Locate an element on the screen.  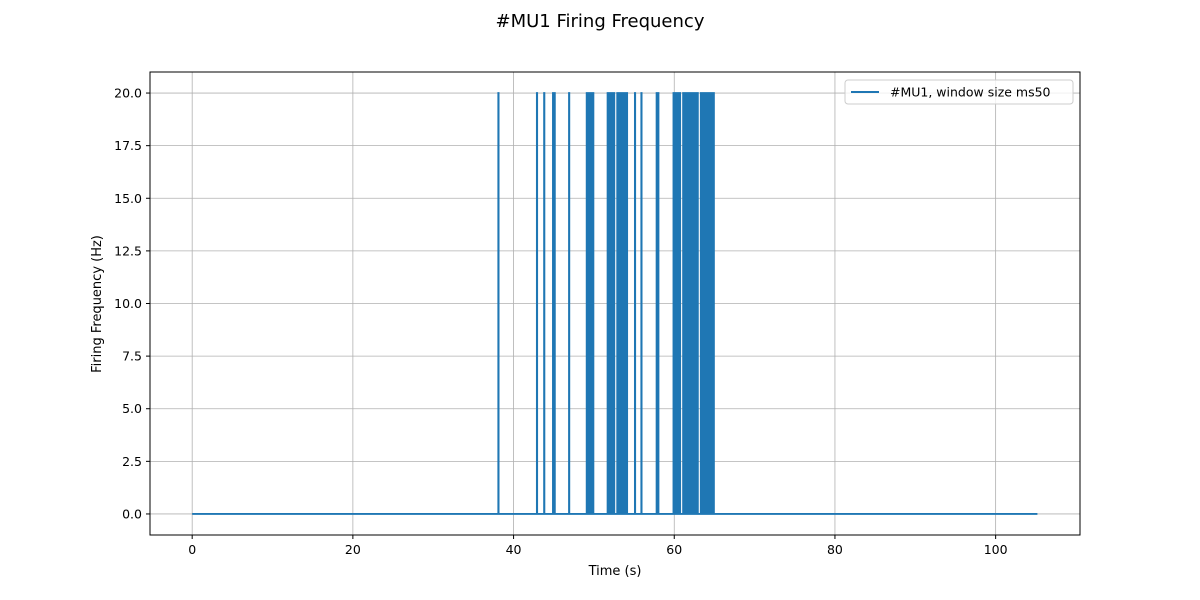
x-axis-label: Time (s) is located at coordinates (615, 571).